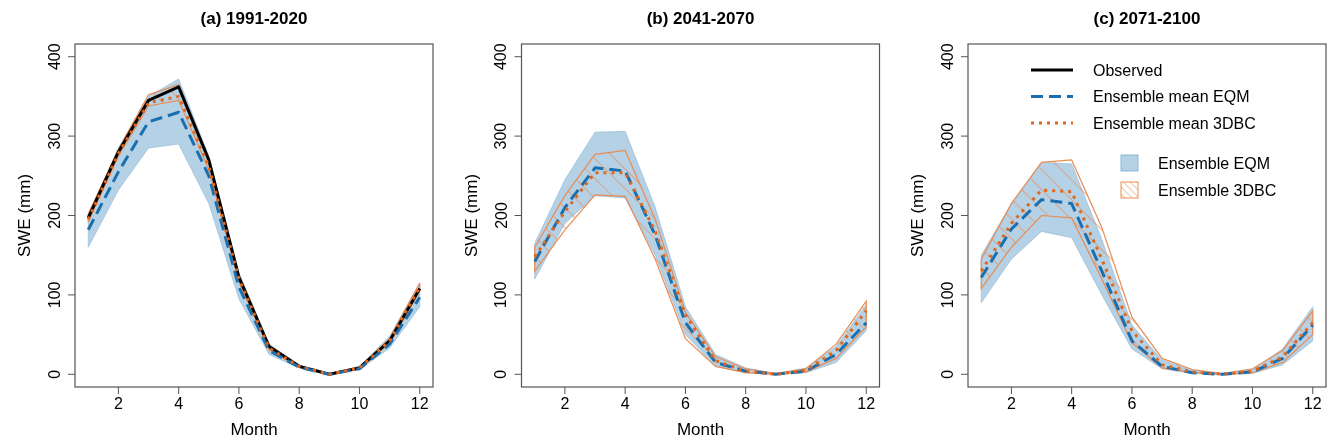 The height and width of the screenshot is (448, 1331). What do you see at coordinates (1214, 163) in the screenshot?
I see `annotation: Ensemble EQM` at bounding box center [1214, 163].